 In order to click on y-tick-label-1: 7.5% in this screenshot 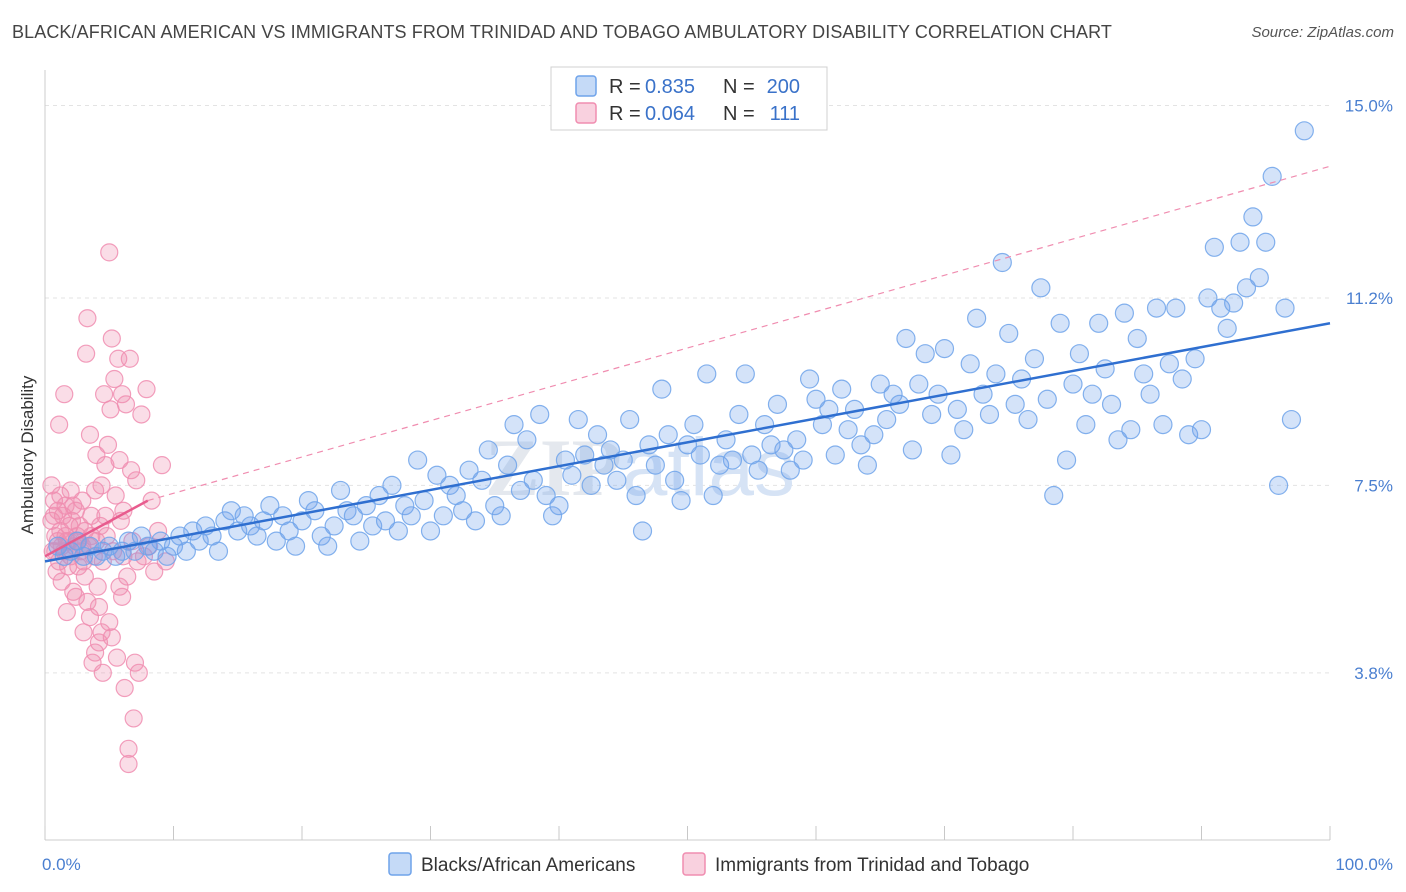, I will do `click(1373, 485)`.